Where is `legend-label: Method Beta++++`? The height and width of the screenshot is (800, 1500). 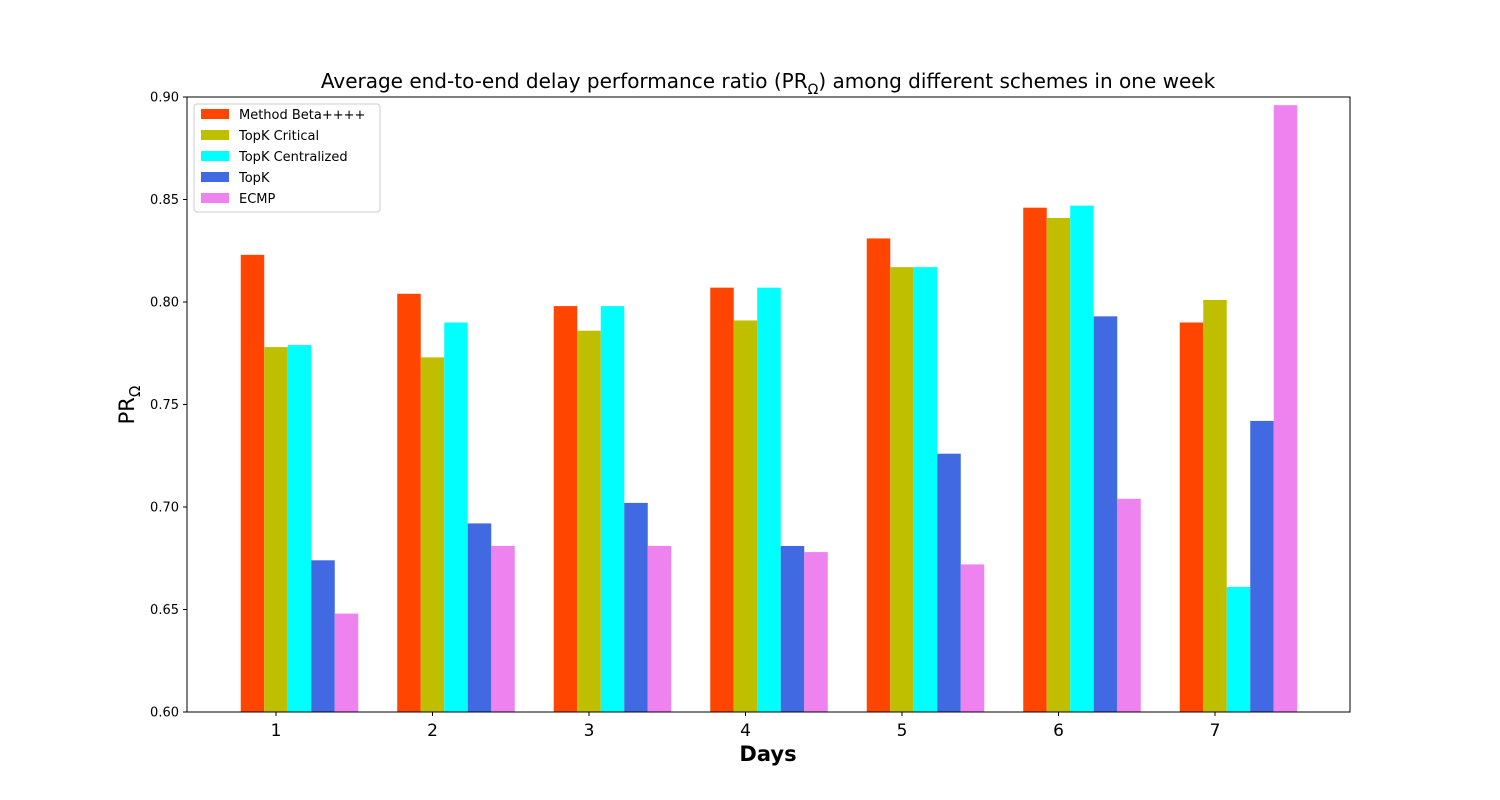 legend-label: Method Beta++++ is located at coordinates (302, 115).